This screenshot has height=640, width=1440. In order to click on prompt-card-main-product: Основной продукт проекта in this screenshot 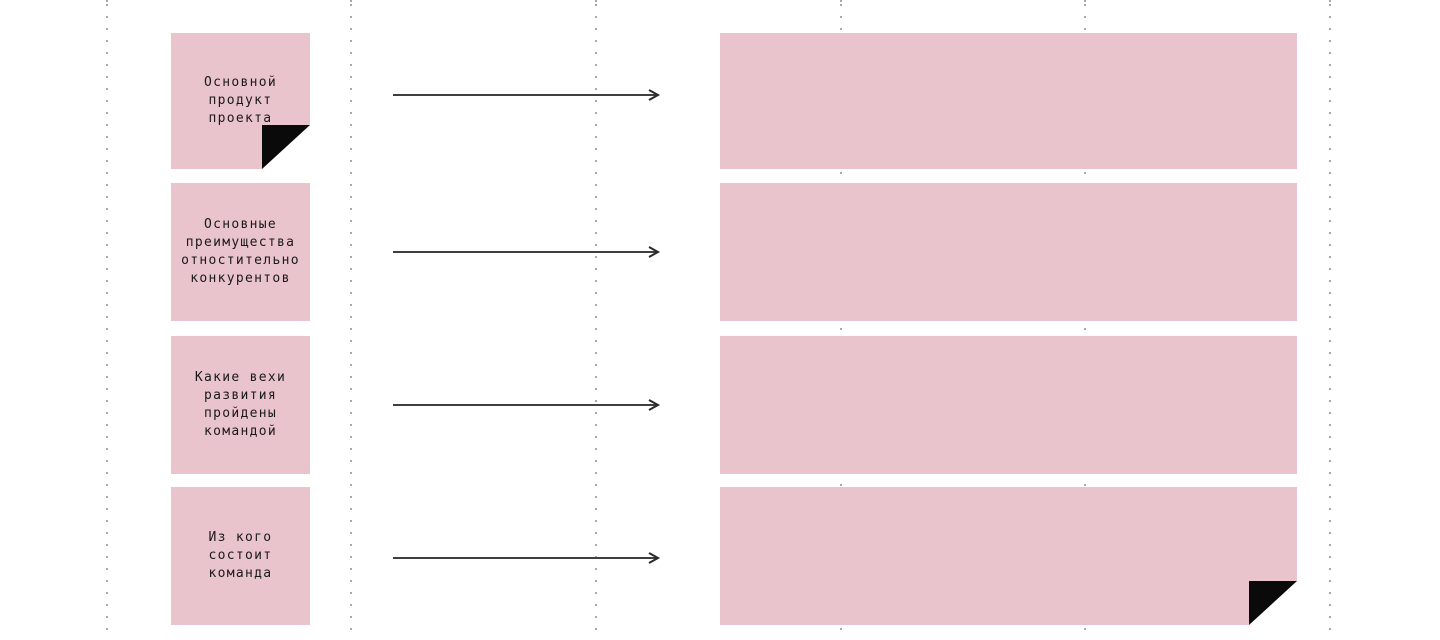, I will do `click(240, 101)`.